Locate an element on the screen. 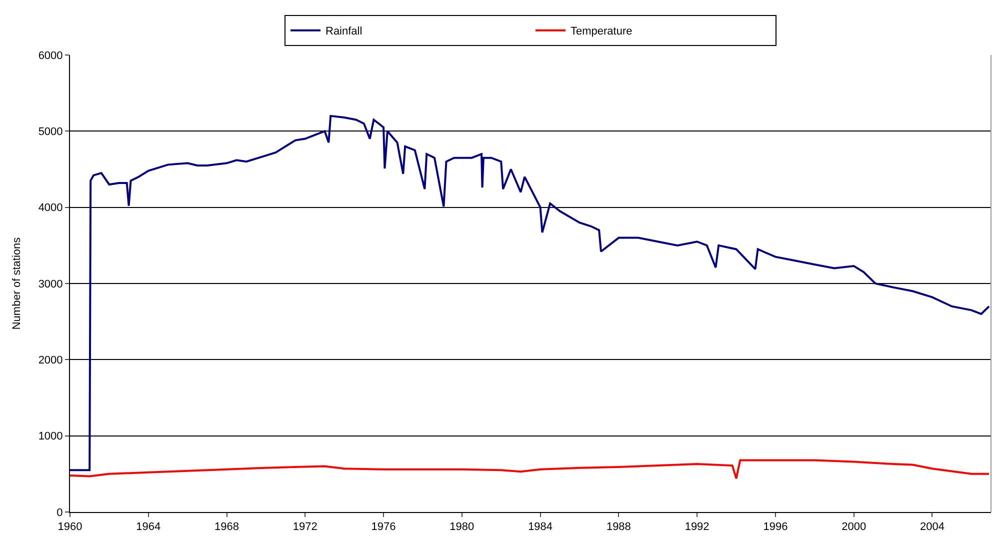  x-tick-label: 1960 is located at coordinates (70, 527).